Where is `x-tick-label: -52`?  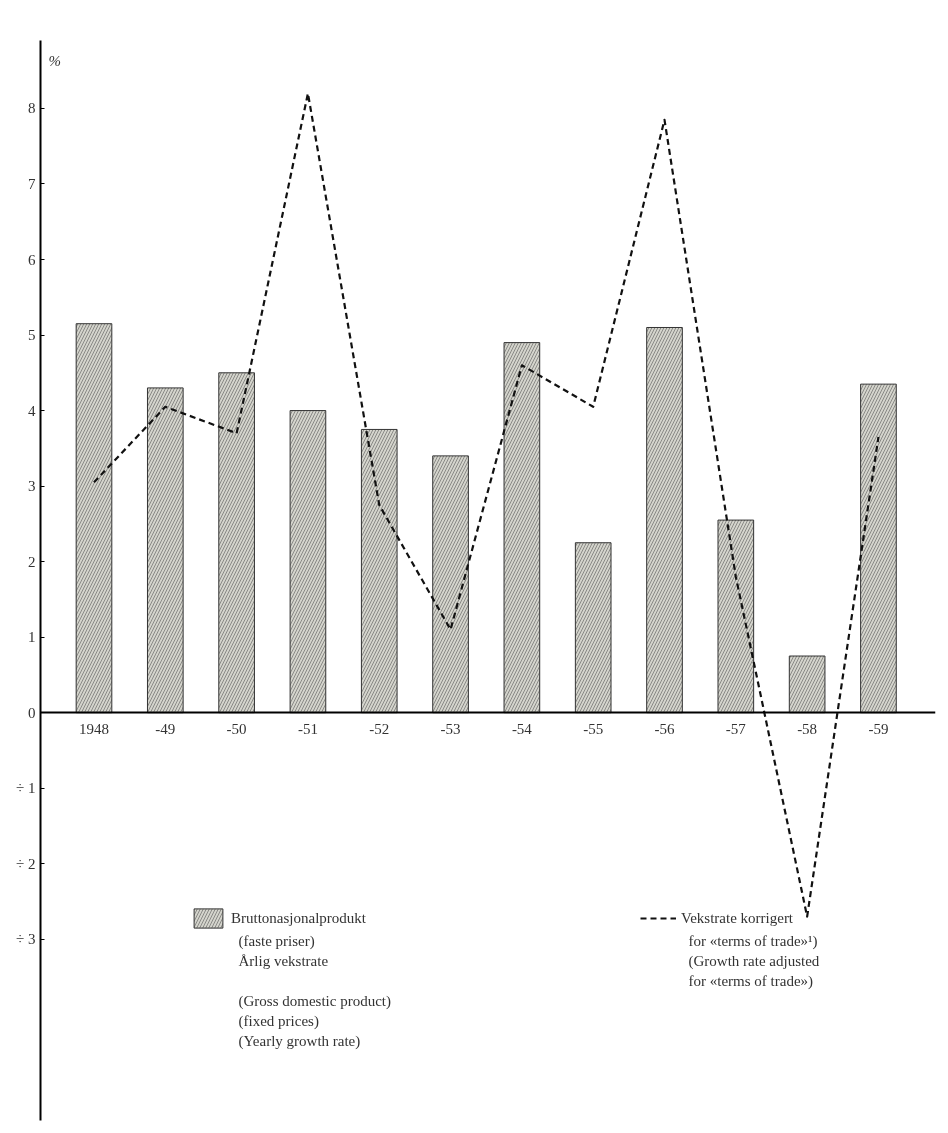
x-tick-label: -52 is located at coordinates (379, 728).